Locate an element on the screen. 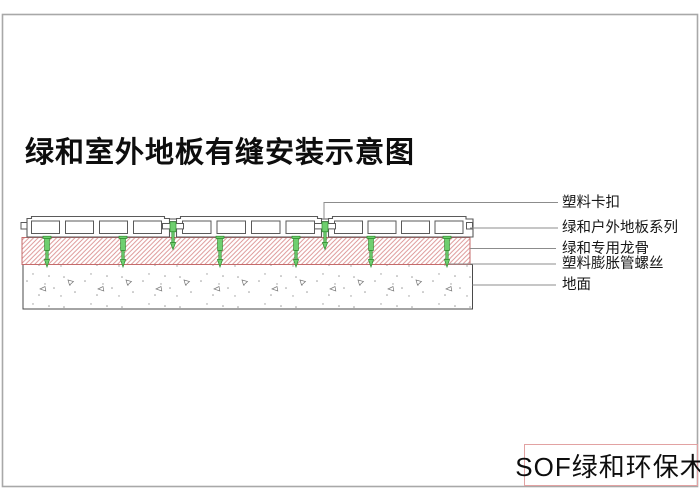 The width and height of the screenshot is (700, 500). leader-plastic-clip is located at coordinates (440, 210).